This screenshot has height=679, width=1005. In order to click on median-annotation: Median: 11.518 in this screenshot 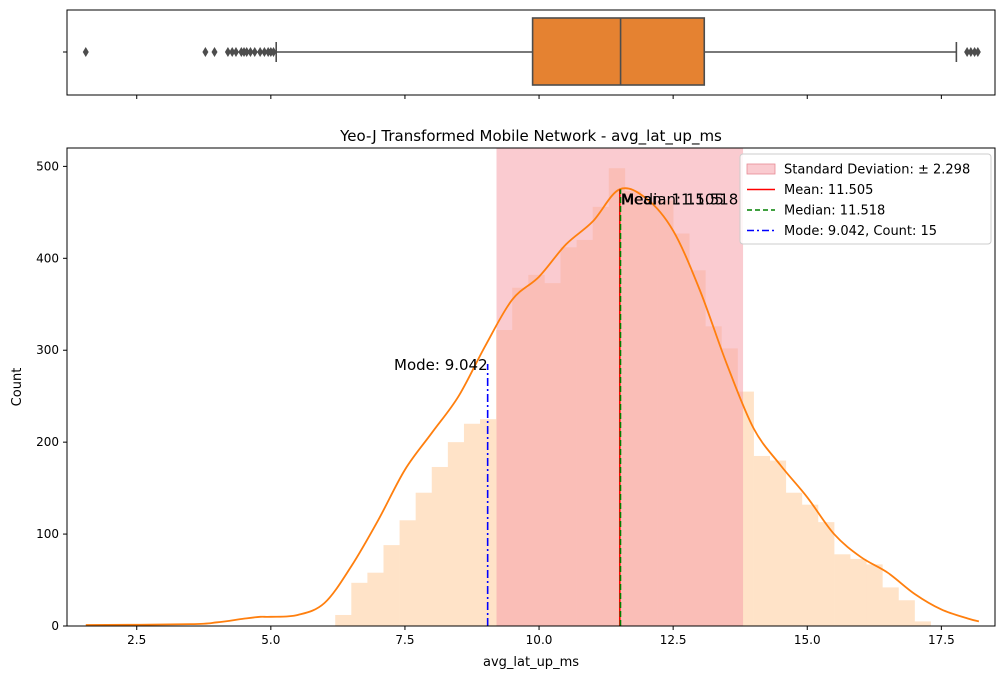, I will do `click(679, 199)`.